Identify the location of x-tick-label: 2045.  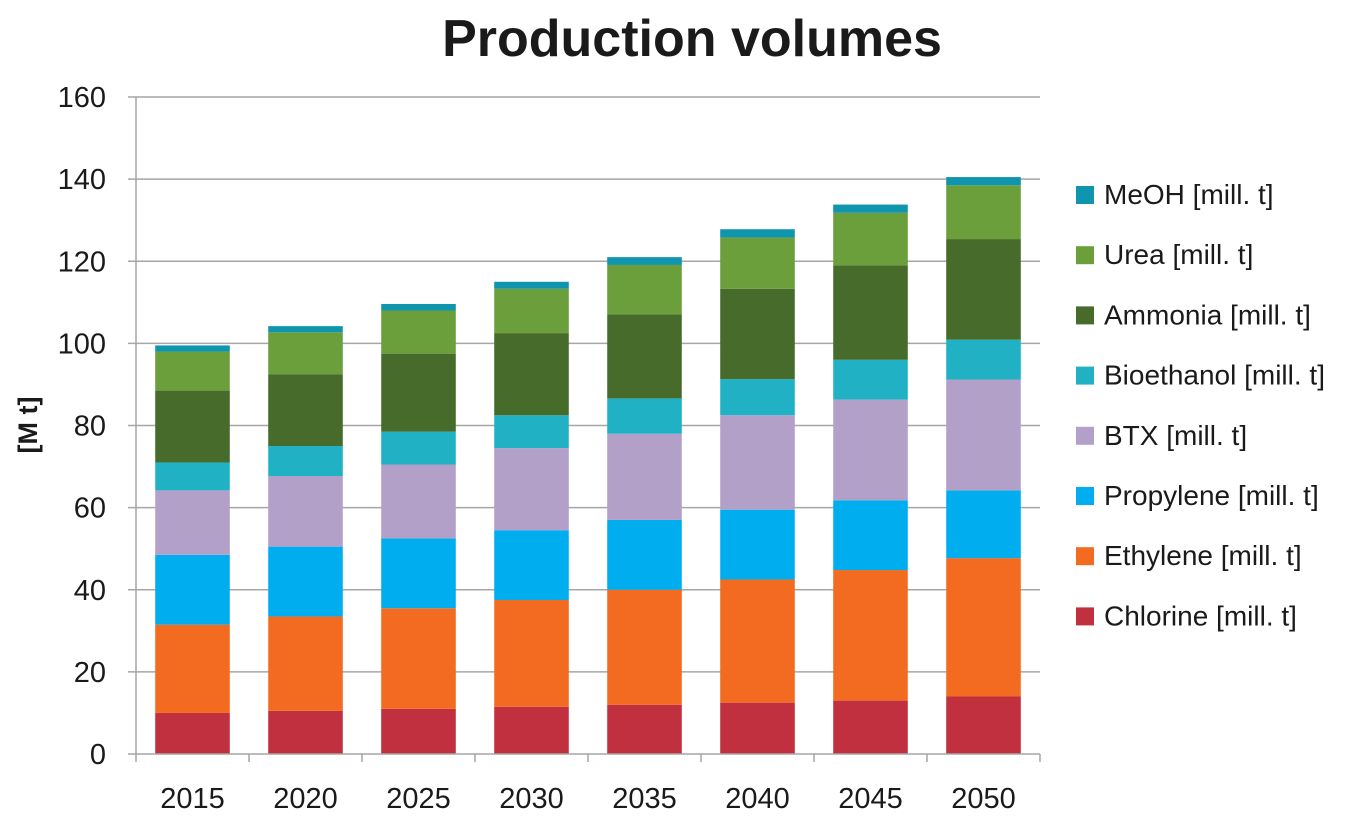
(870, 799).